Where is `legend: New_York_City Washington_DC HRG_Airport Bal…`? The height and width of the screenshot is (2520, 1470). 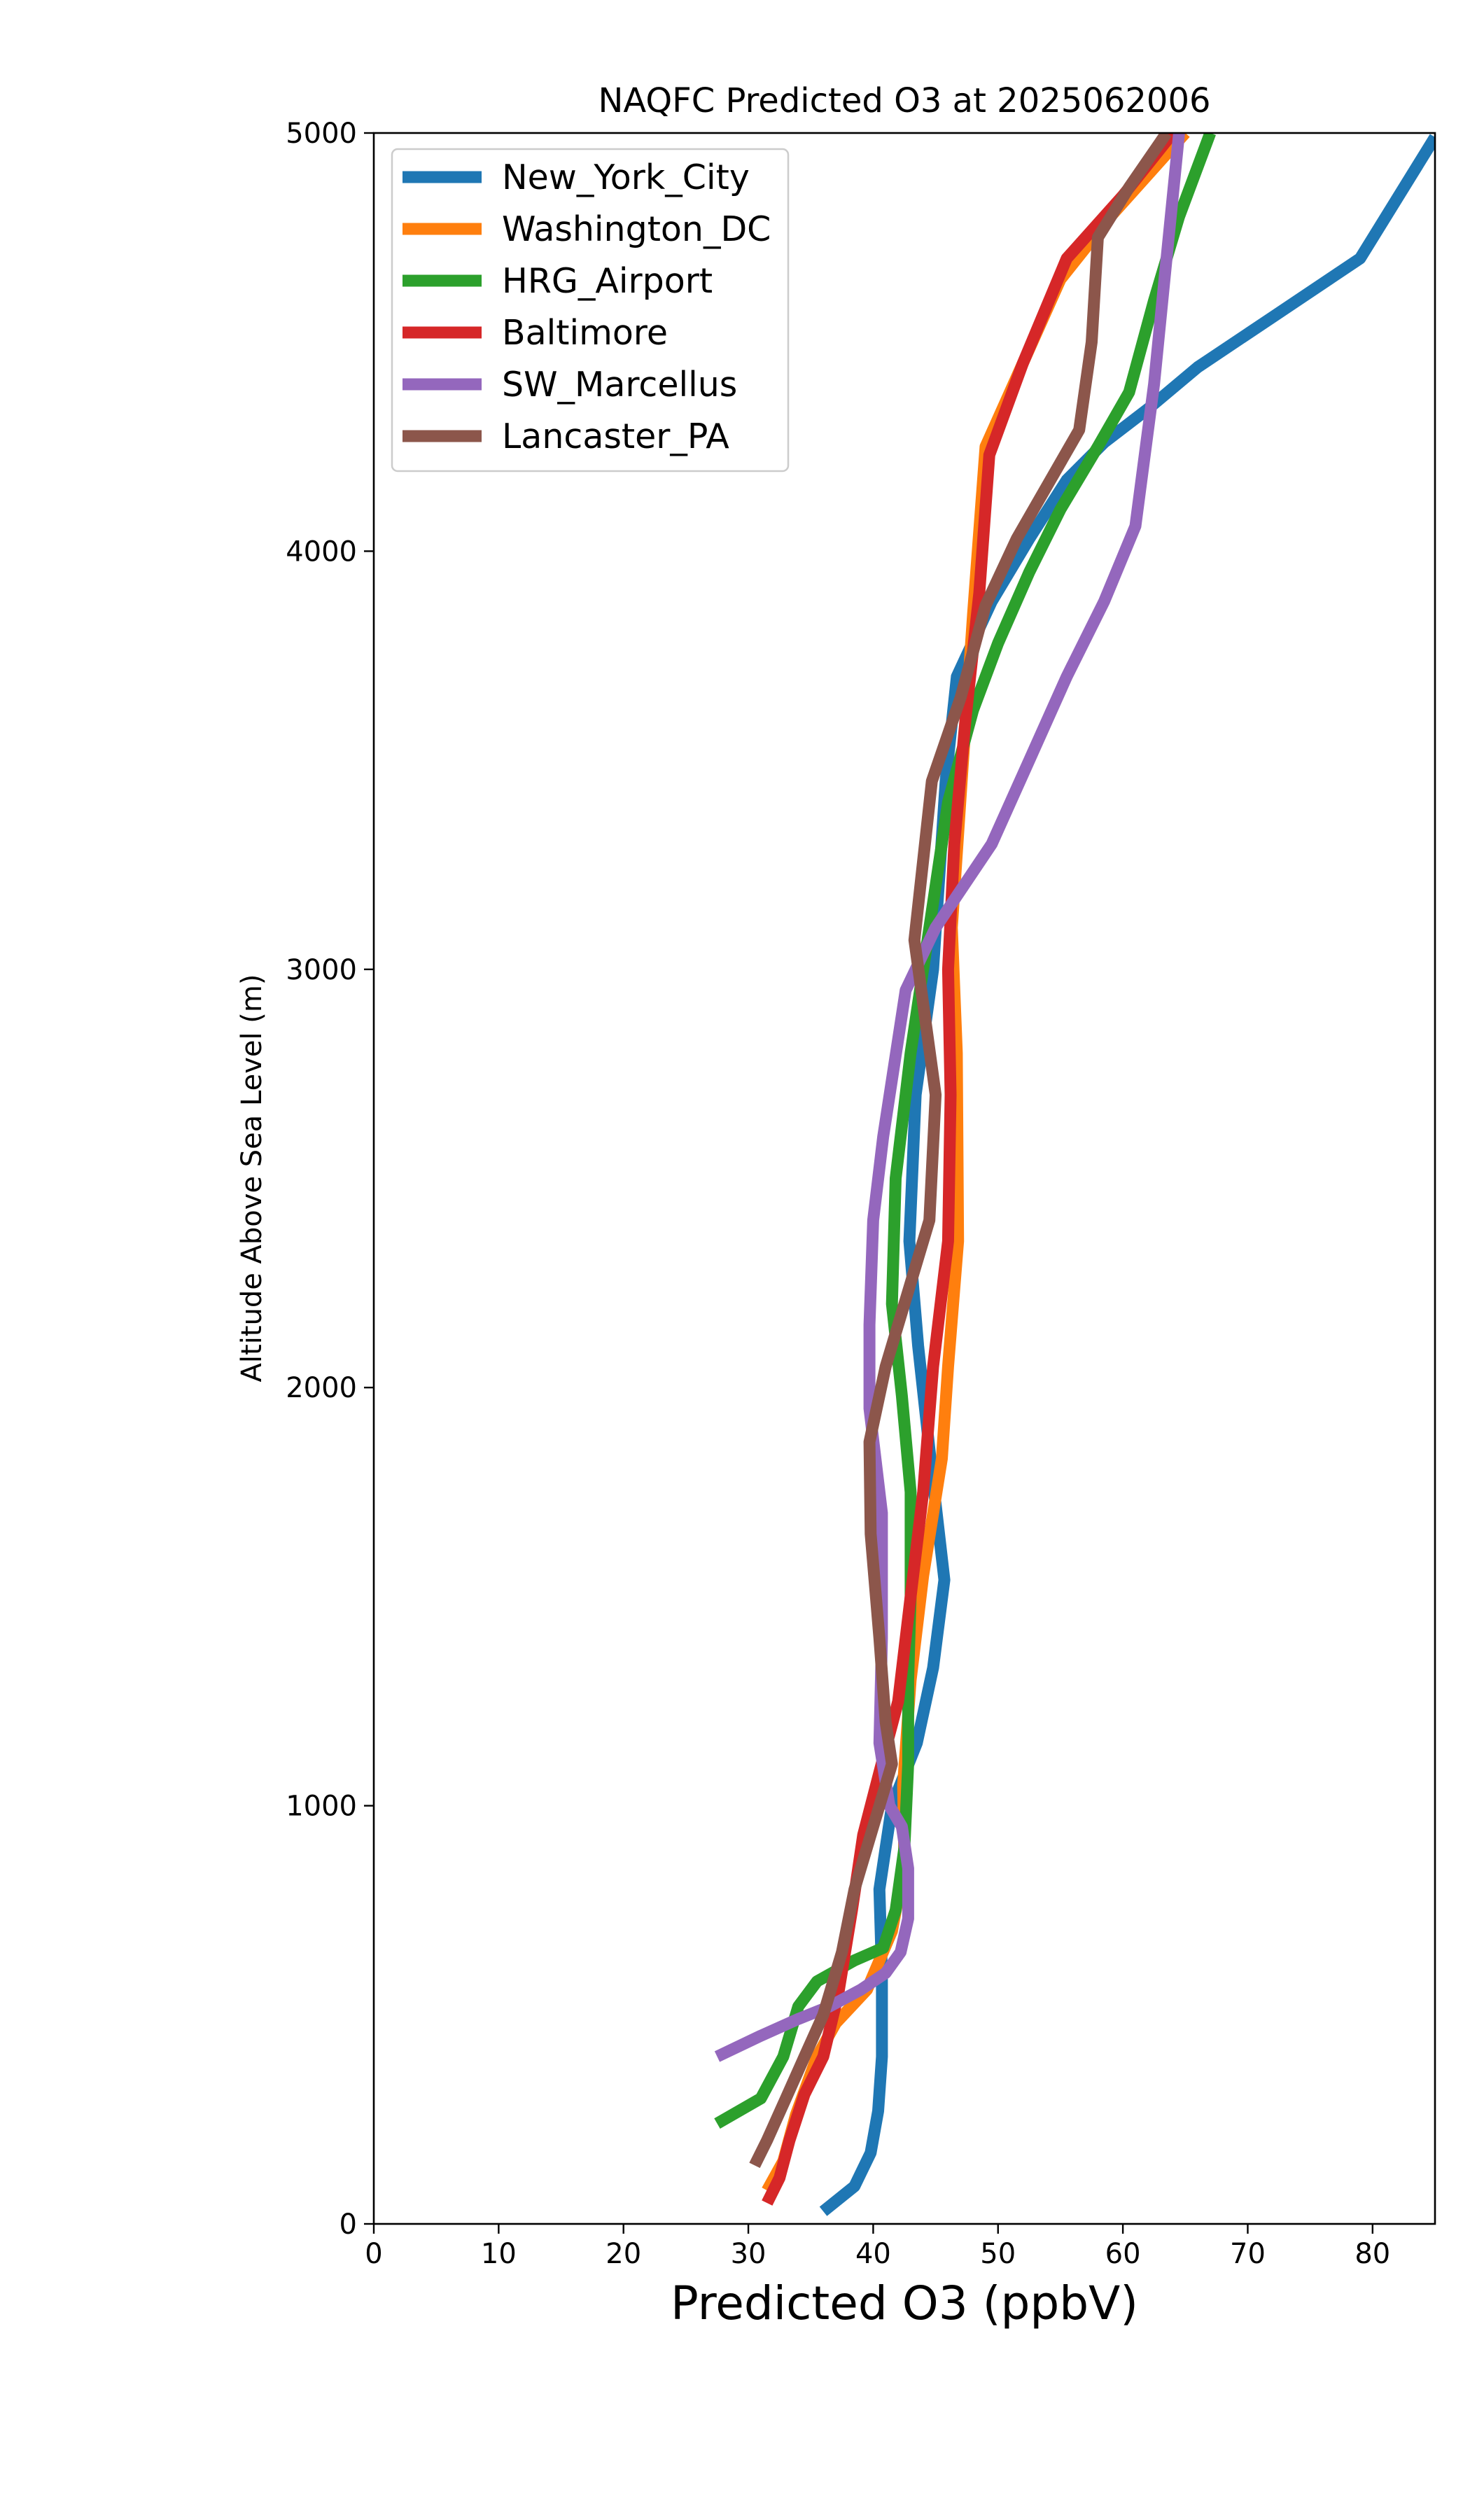 legend: New_York_City Washington_DC HRG_Airport Bal… is located at coordinates (590, 310).